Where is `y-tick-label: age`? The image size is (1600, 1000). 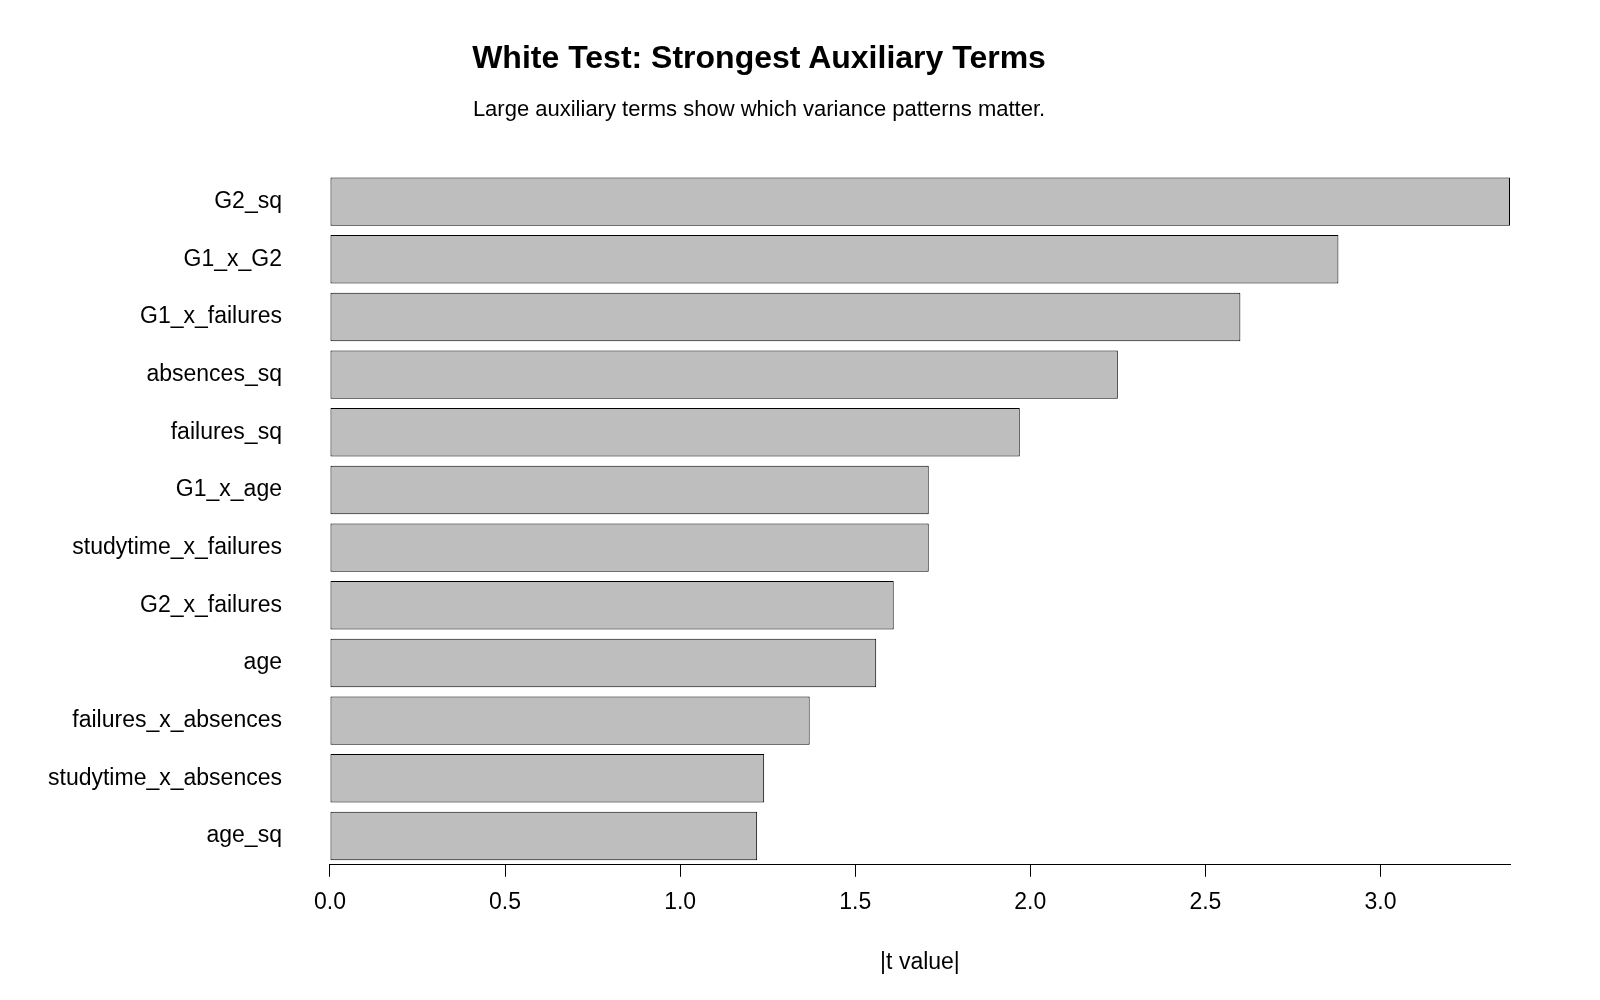 y-tick-label: age is located at coordinates (262, 661).